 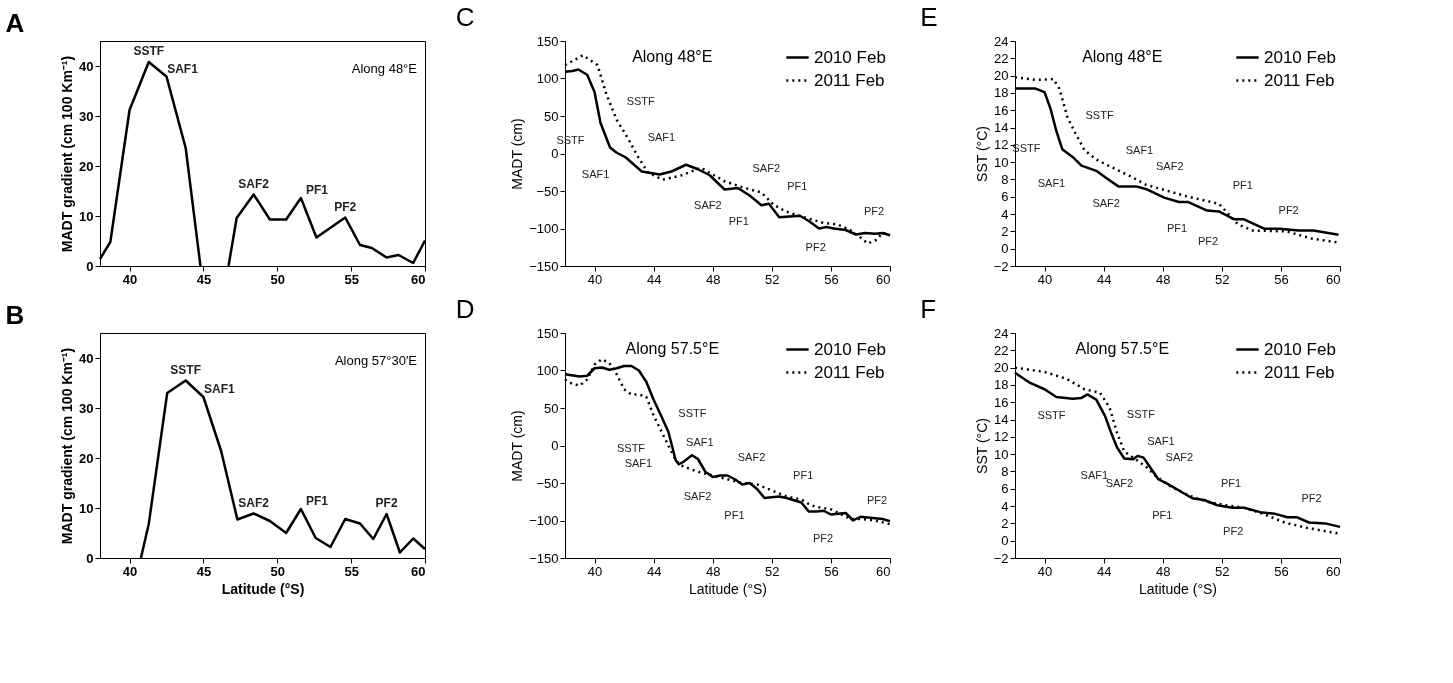 I want to click on chart-title: C, so click(x=465, y=17).